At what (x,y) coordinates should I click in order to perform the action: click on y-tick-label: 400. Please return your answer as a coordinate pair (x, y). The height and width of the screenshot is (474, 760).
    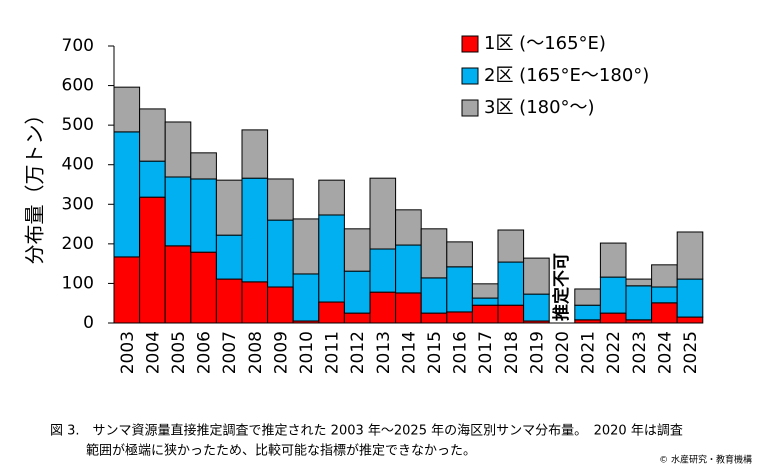
    Looking at the image, I should click on (78, 165).